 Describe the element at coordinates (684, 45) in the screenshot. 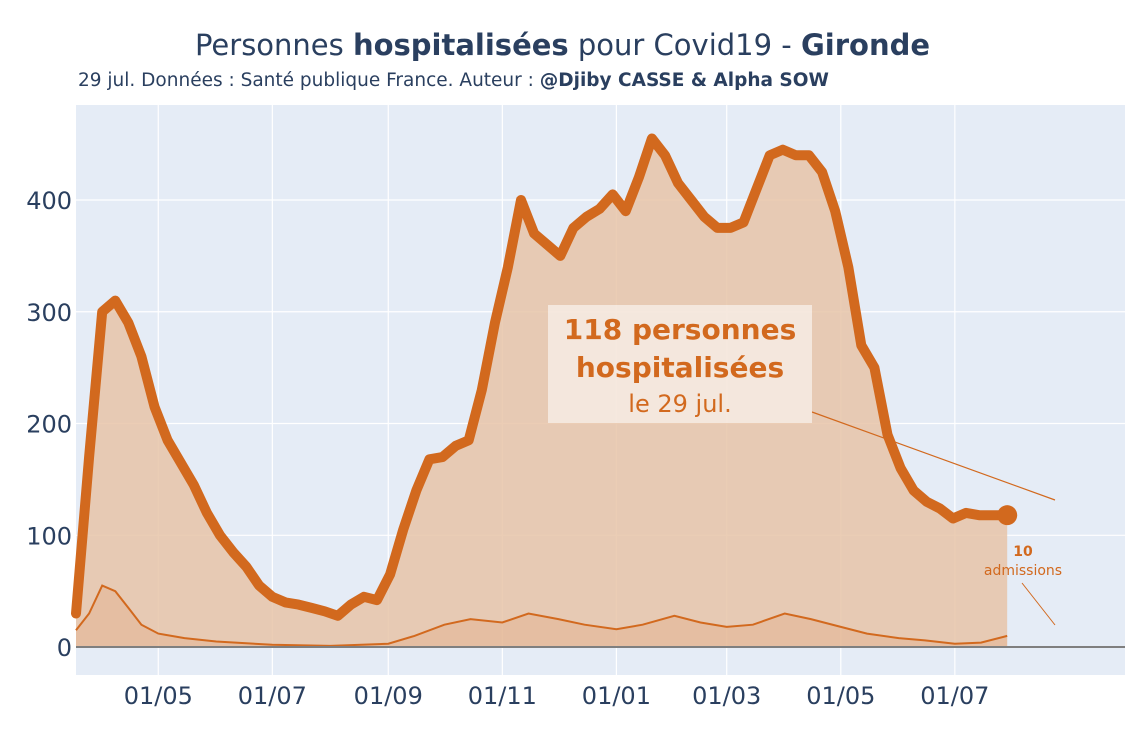

I see `title-part-3: pour Covid19 -` at that location.